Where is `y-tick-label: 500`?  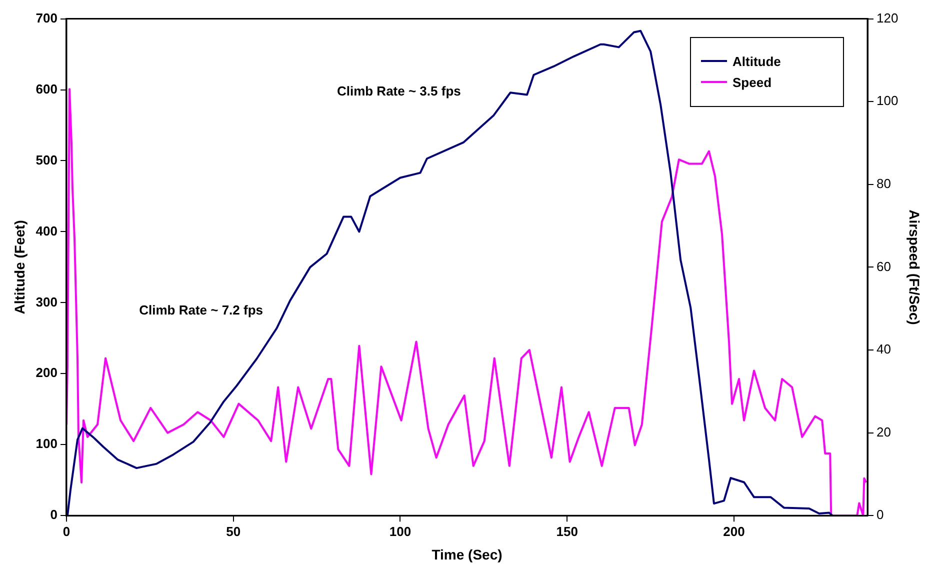 y-tick-label: 500 is located at coordinates (47, 160).